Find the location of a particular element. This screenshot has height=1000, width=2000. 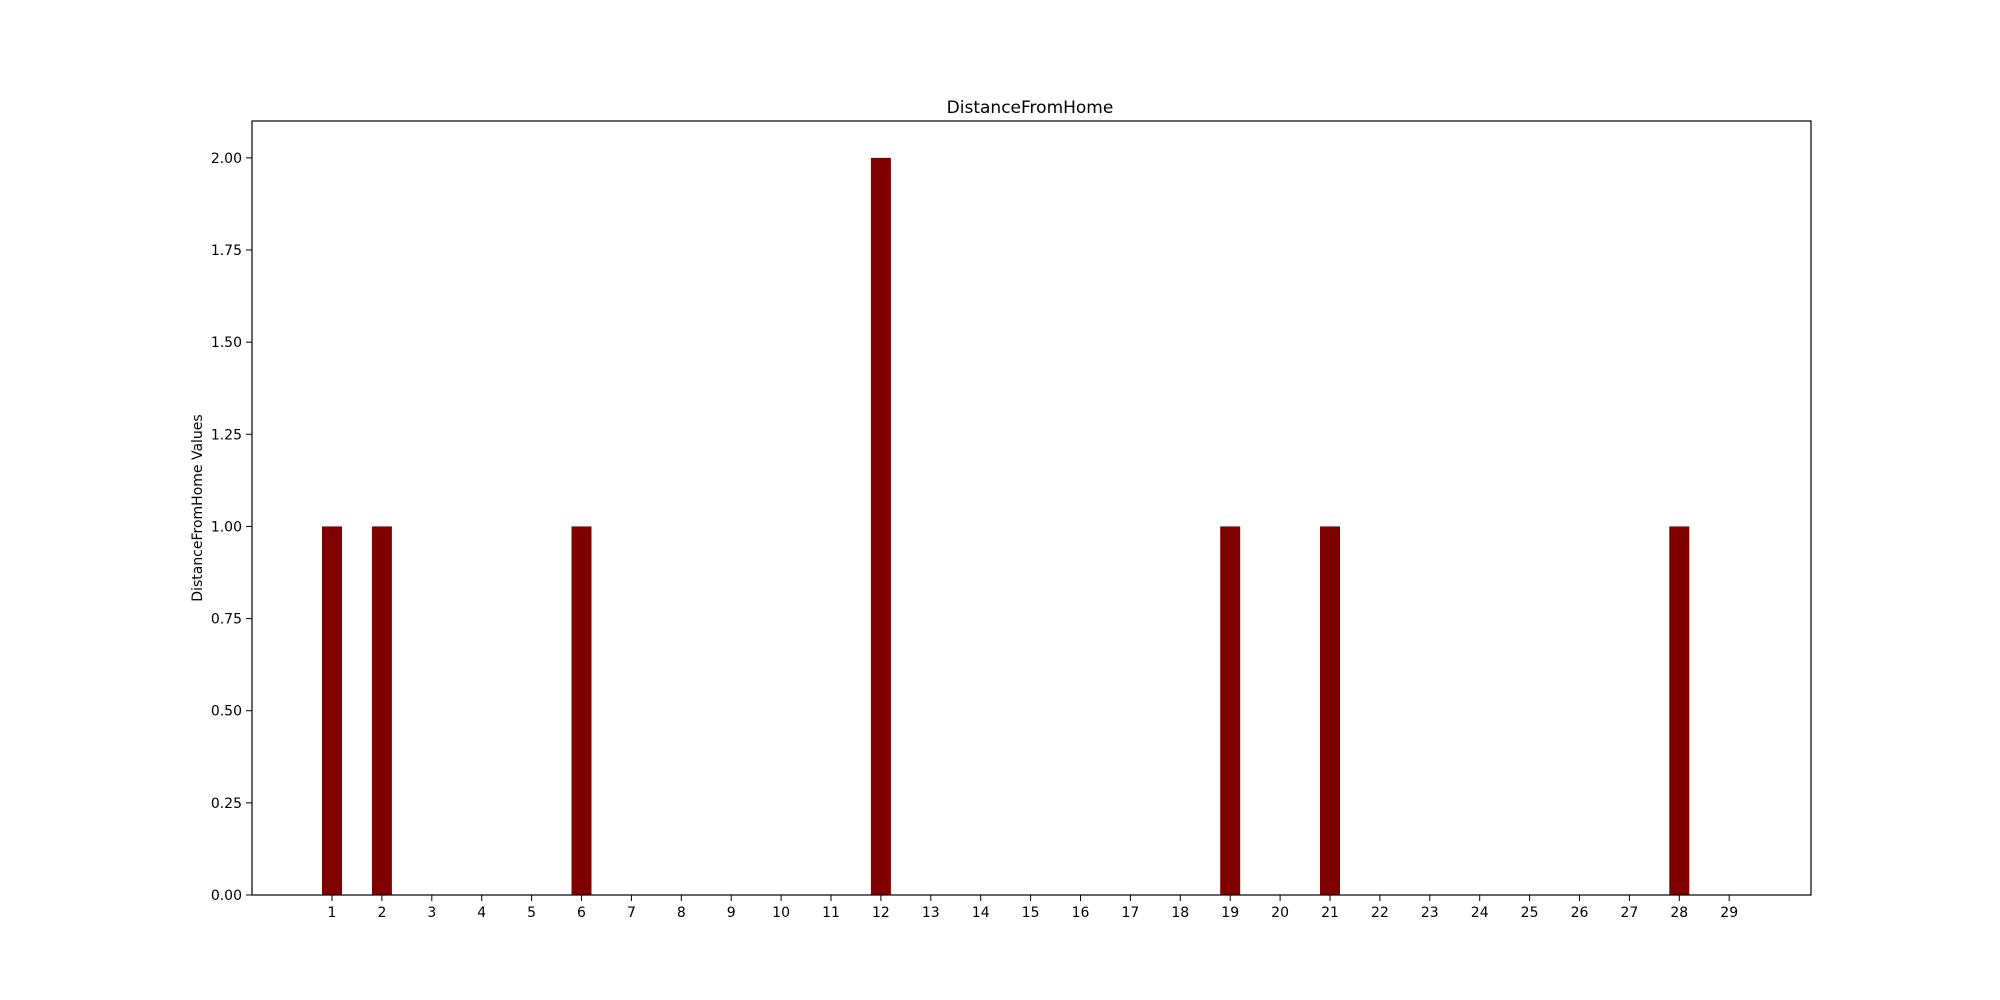

x-tick-label: 12 is located at coordinates (881, 913).